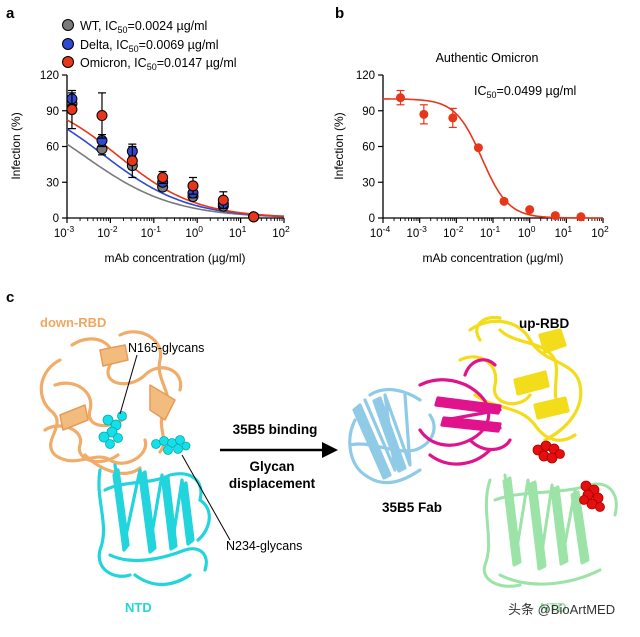 This screenshot has height=637, width=640. Describe the element at coordinates (271, 466) in the screenshot. I see `arrow-bottom-label-1: Glycan` at that location.